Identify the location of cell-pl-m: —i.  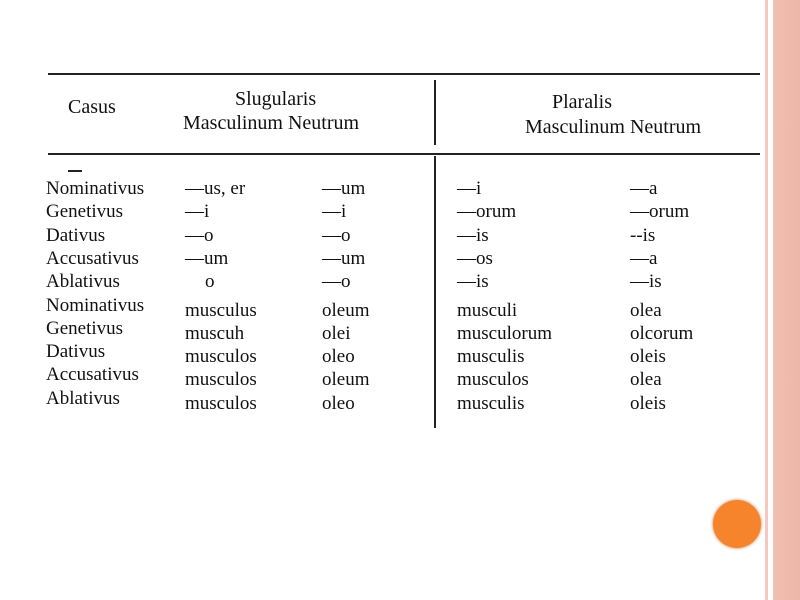
(469, 188).